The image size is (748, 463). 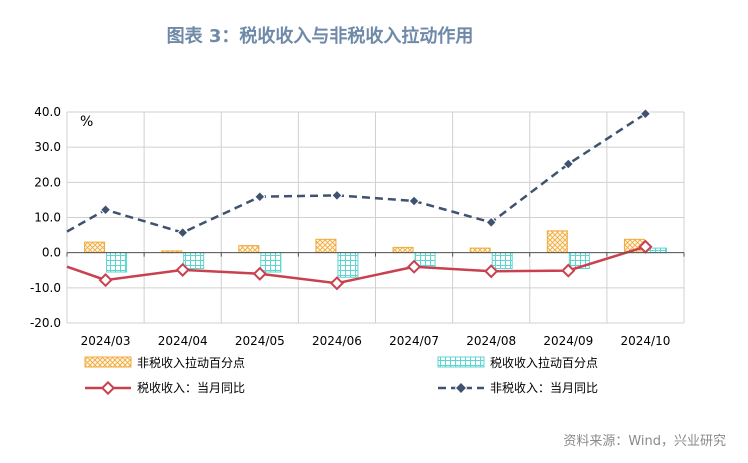 I want to click on legend-label: 税收收入：当月同比, so click(x=191, y=388).